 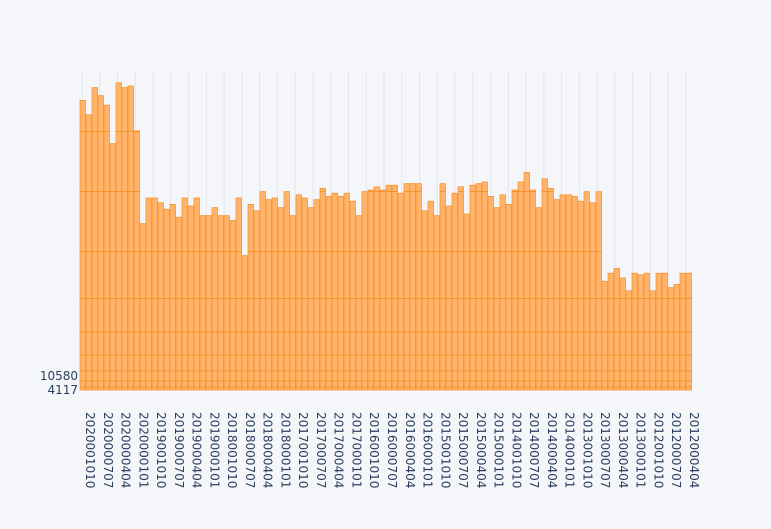 I want to click on x-tick-label: 2020000404, so click(x=126, y=450).